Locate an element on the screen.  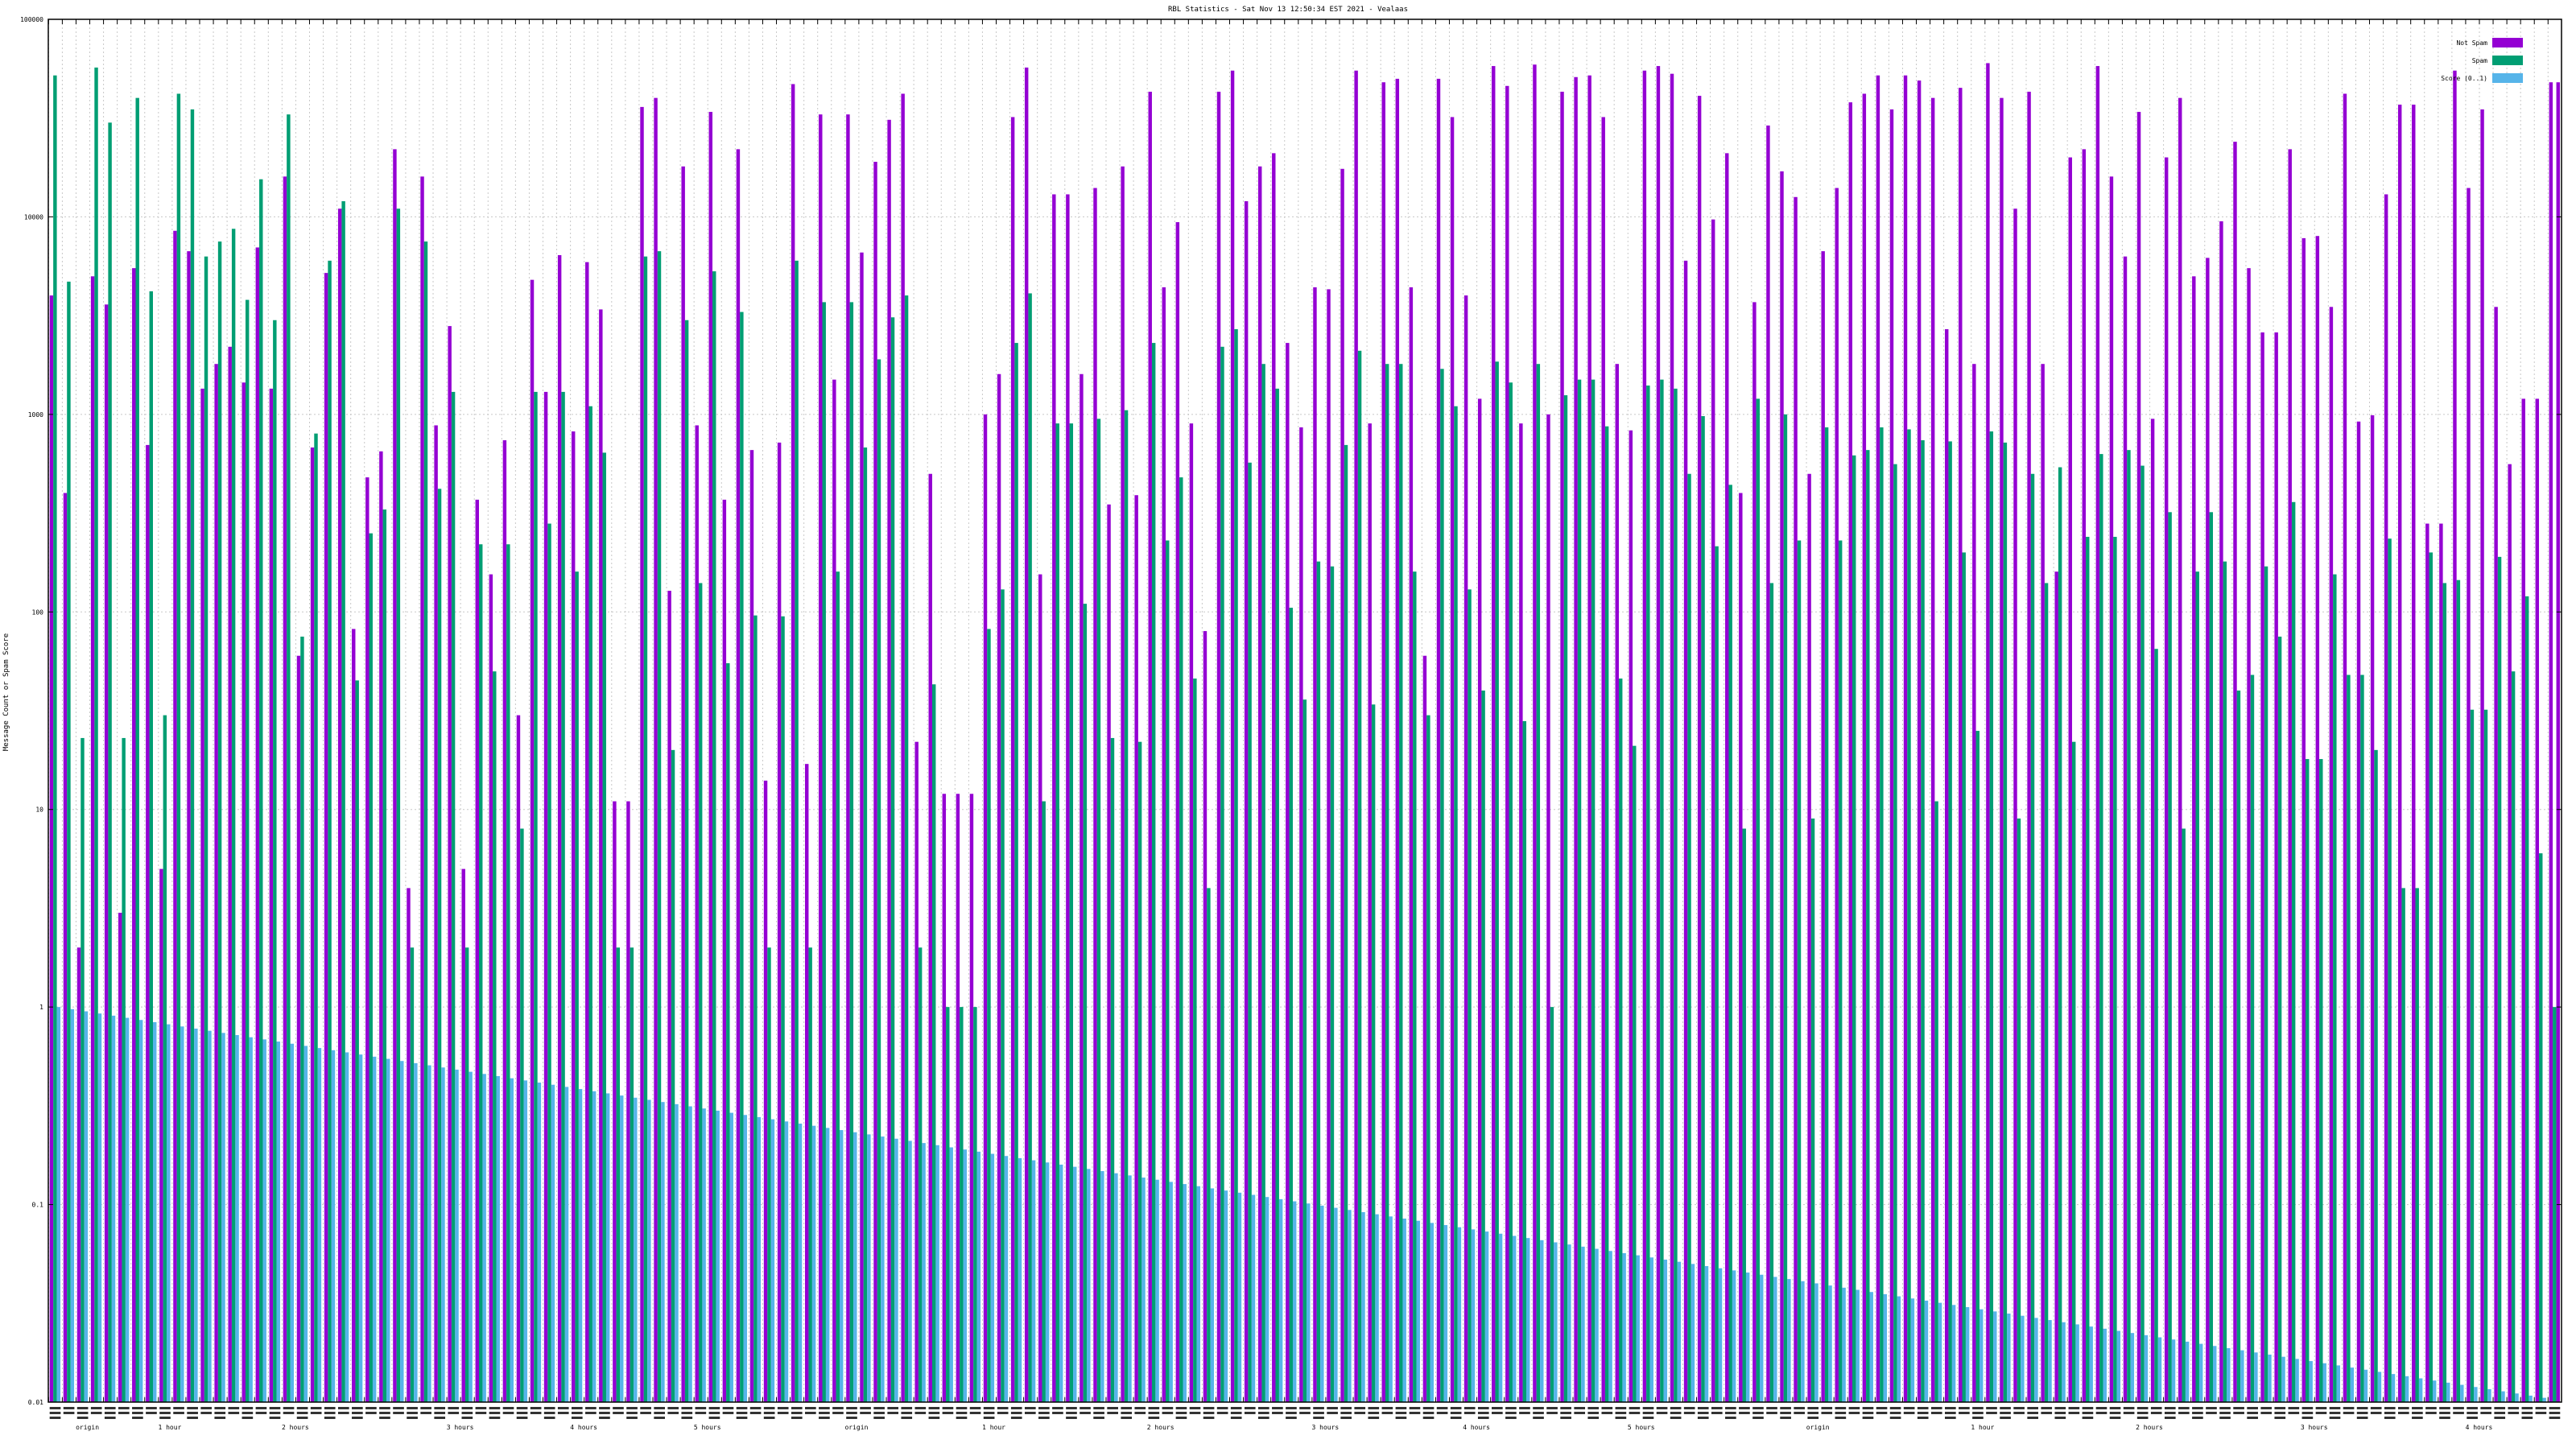
x-tick-label: 2 hours is located at coordinates (2149, 1427).